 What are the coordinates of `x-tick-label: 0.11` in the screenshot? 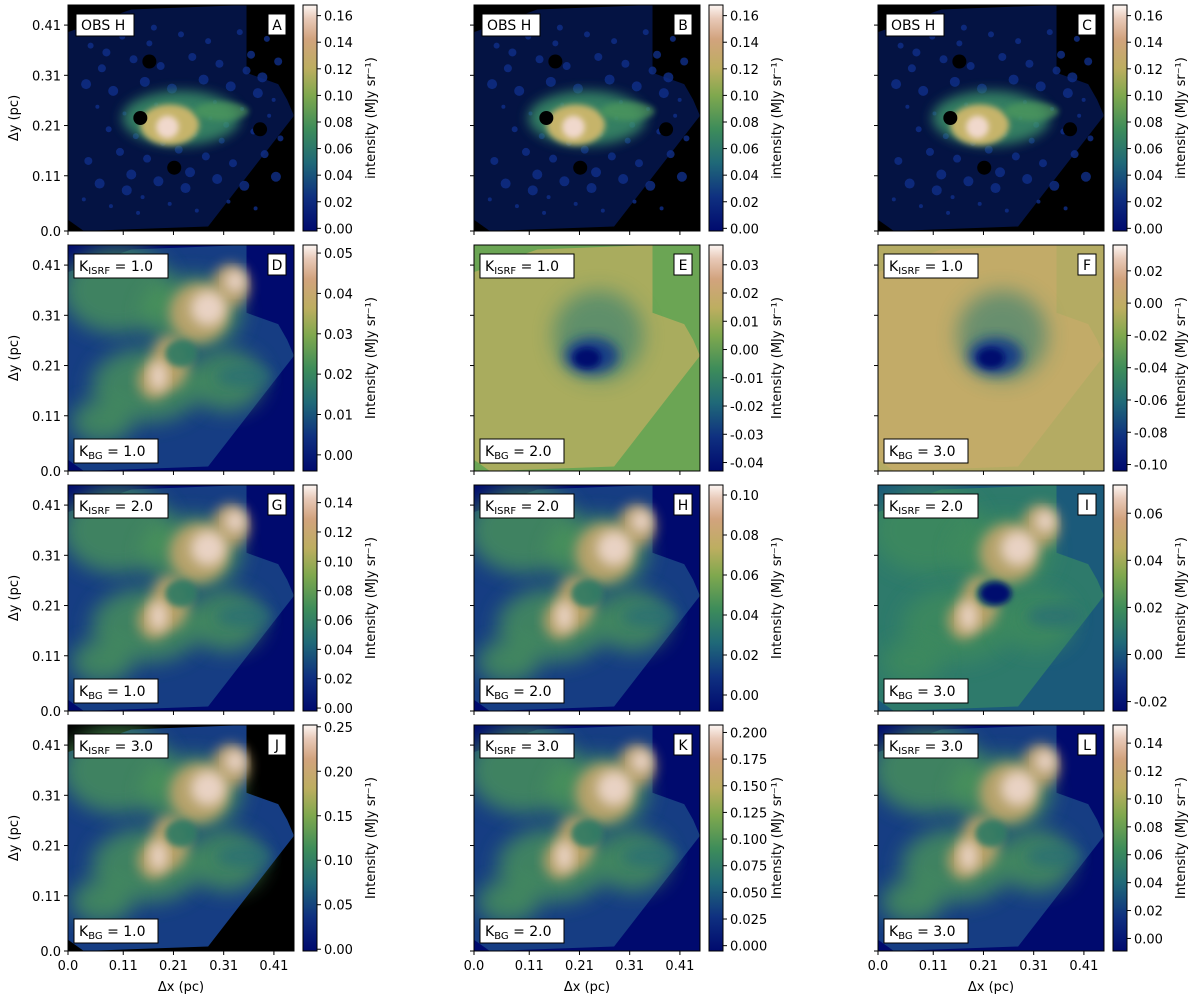 It's located at (529, 966).